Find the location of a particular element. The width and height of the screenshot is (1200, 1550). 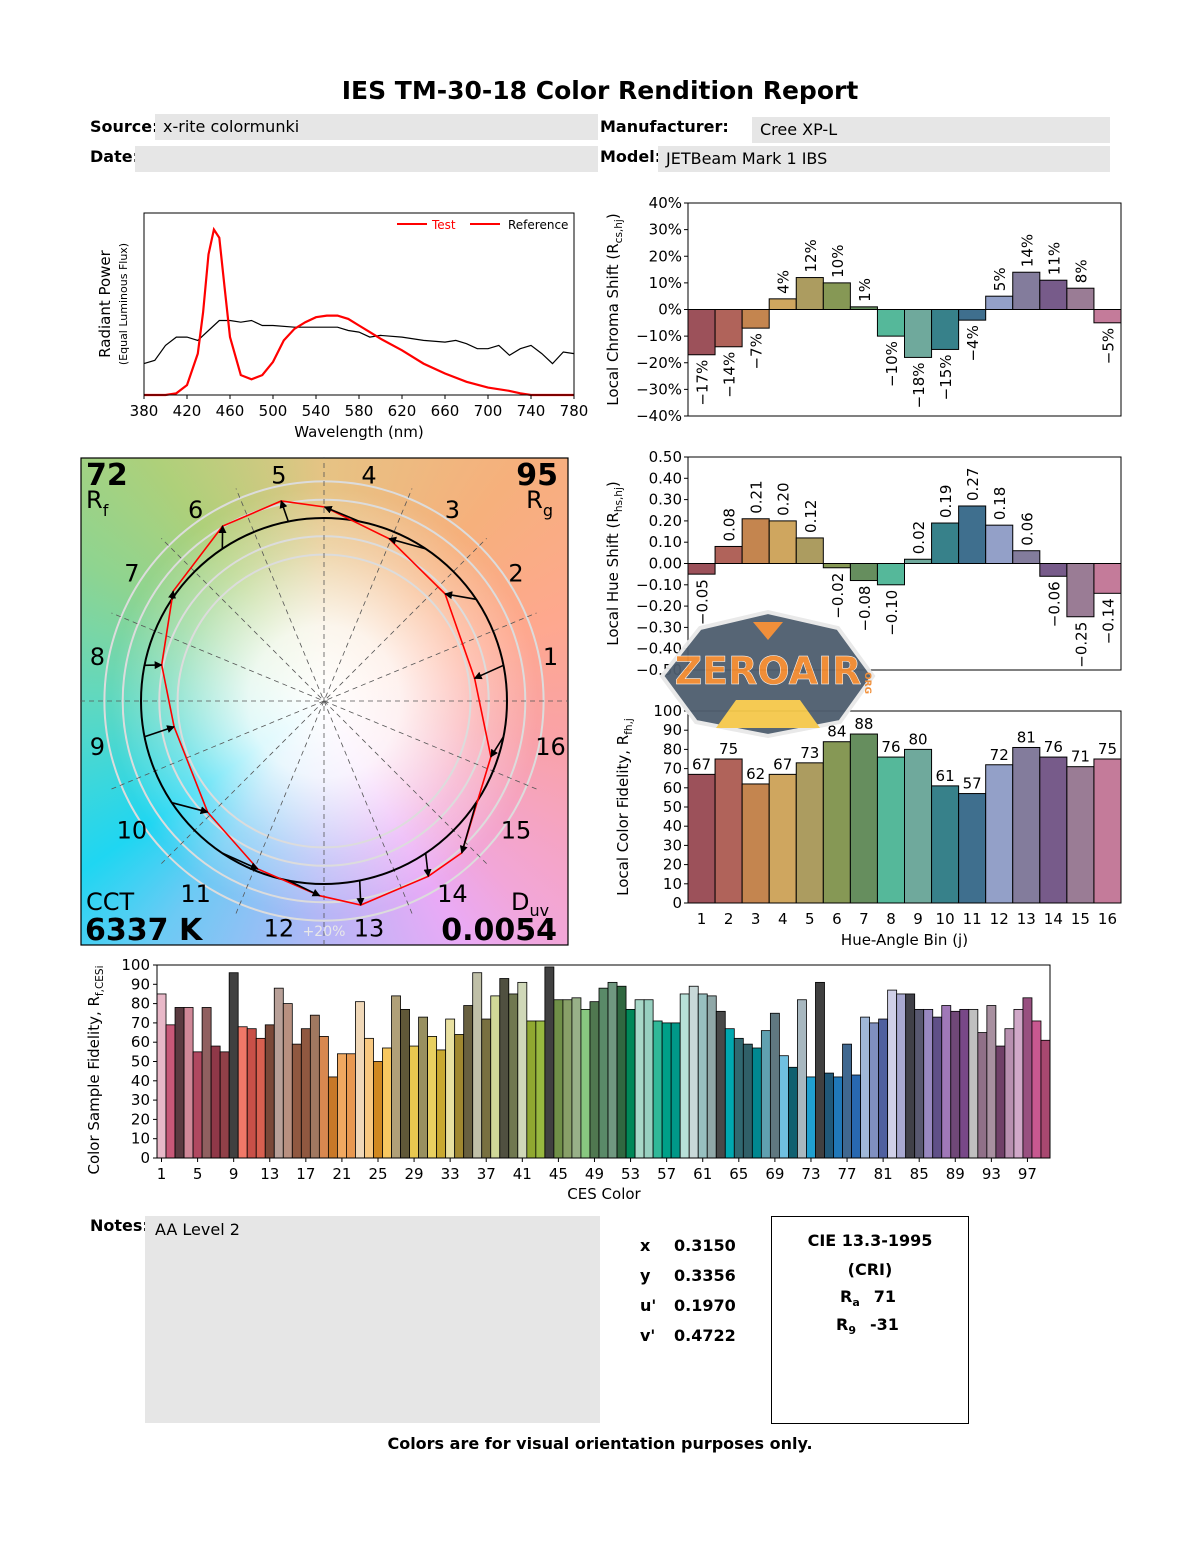

x-tick-label: 6 is located at coordinates (837, 919).